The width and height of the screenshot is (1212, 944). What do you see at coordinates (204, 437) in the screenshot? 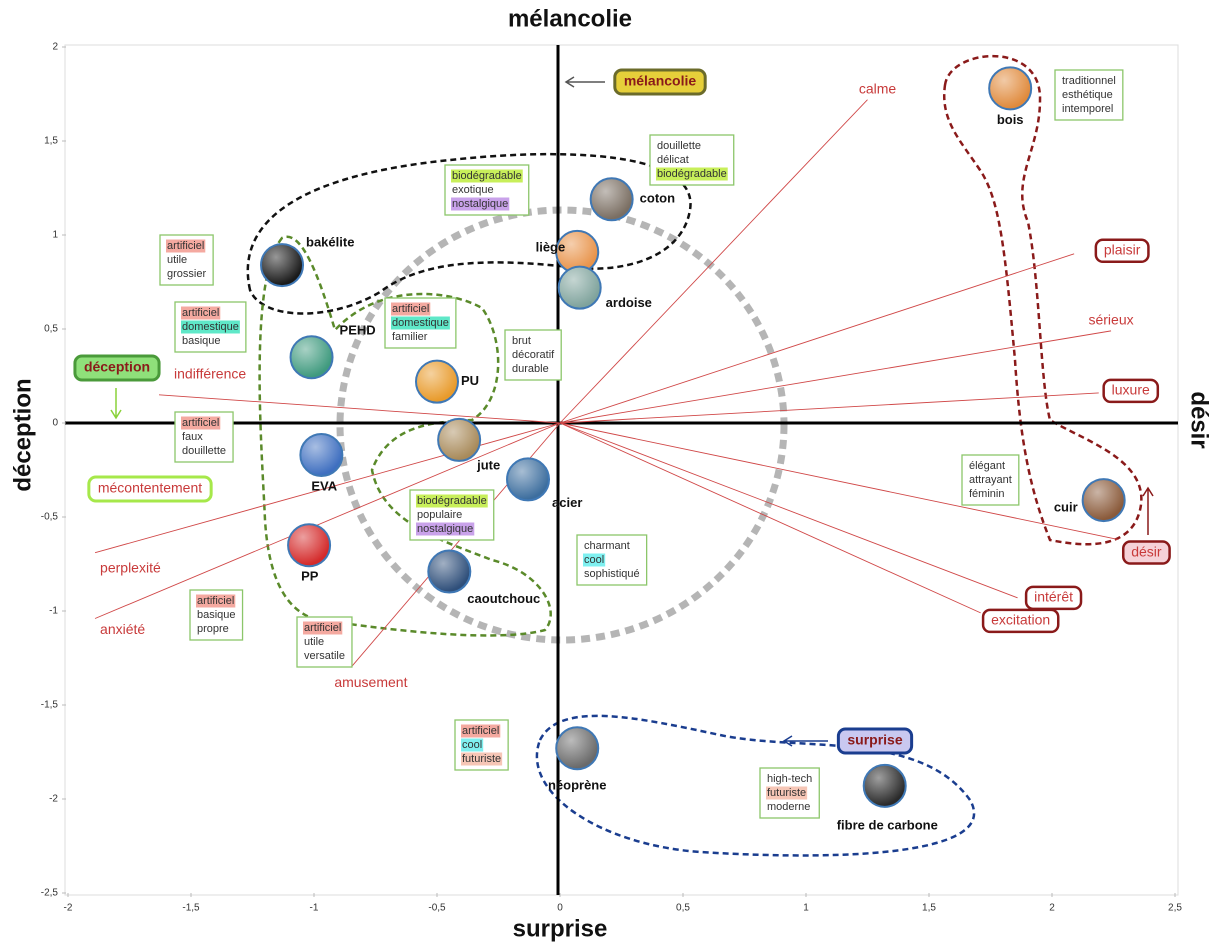
I see `descriptor-box: artificiel faux douillette` at bounding box center [204, 437].